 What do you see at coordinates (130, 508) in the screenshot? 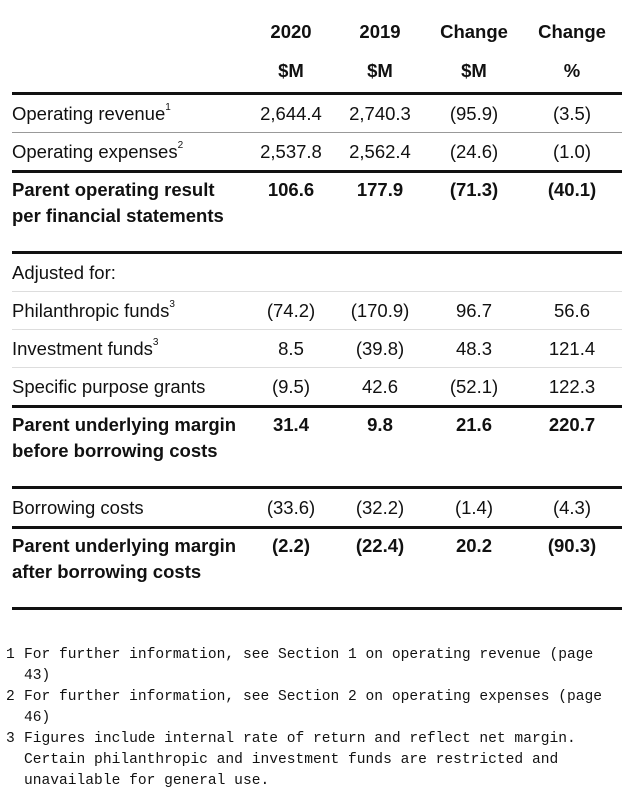
I see `row-label: Borrowing costs` at bounding box center [130, 508].